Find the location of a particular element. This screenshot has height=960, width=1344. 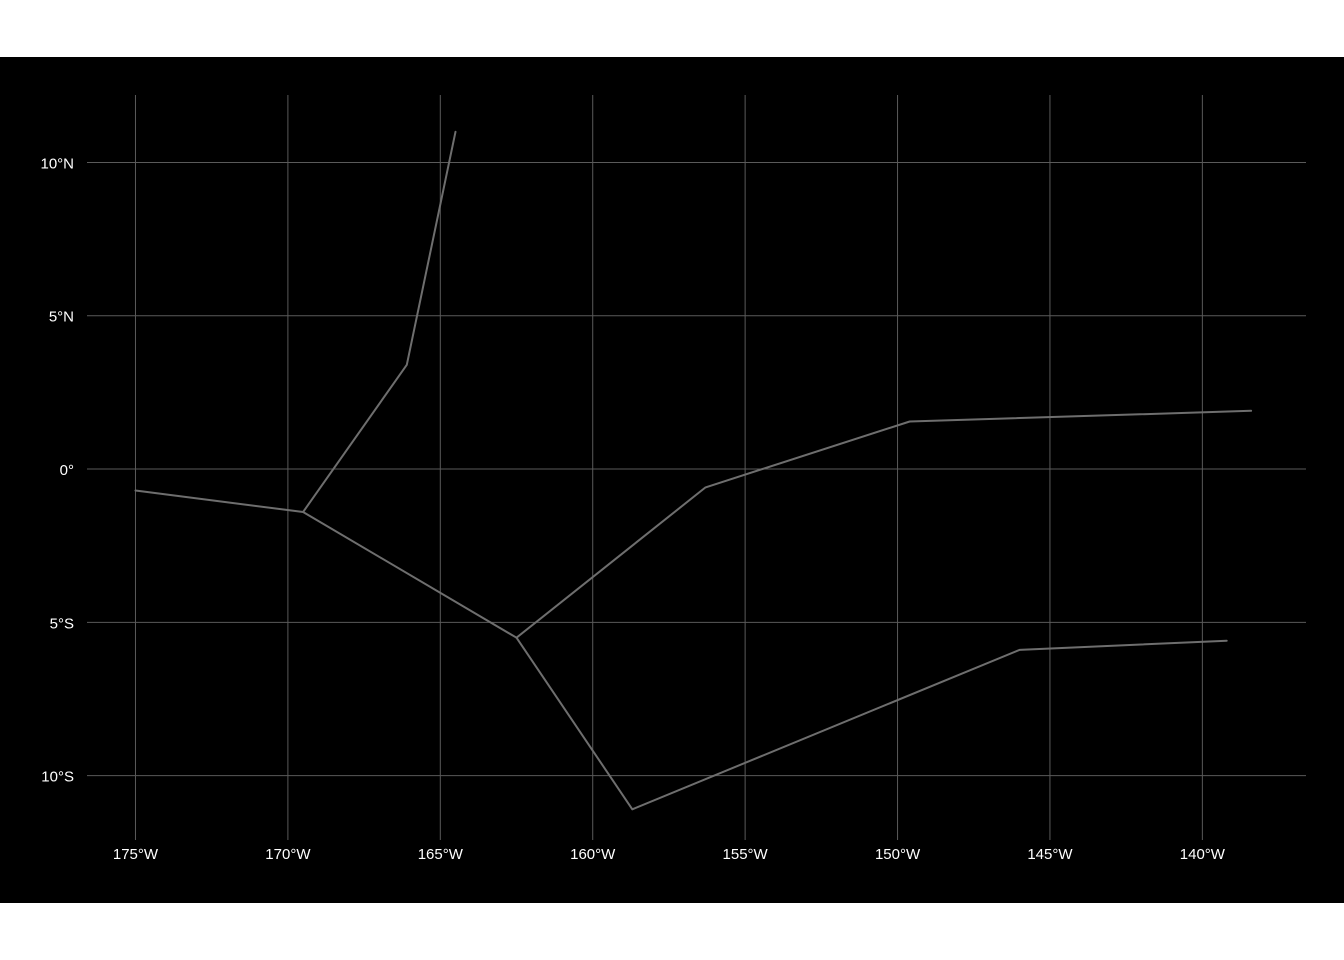

x-tick-label: 165°W is located at coordinates (441, 854).